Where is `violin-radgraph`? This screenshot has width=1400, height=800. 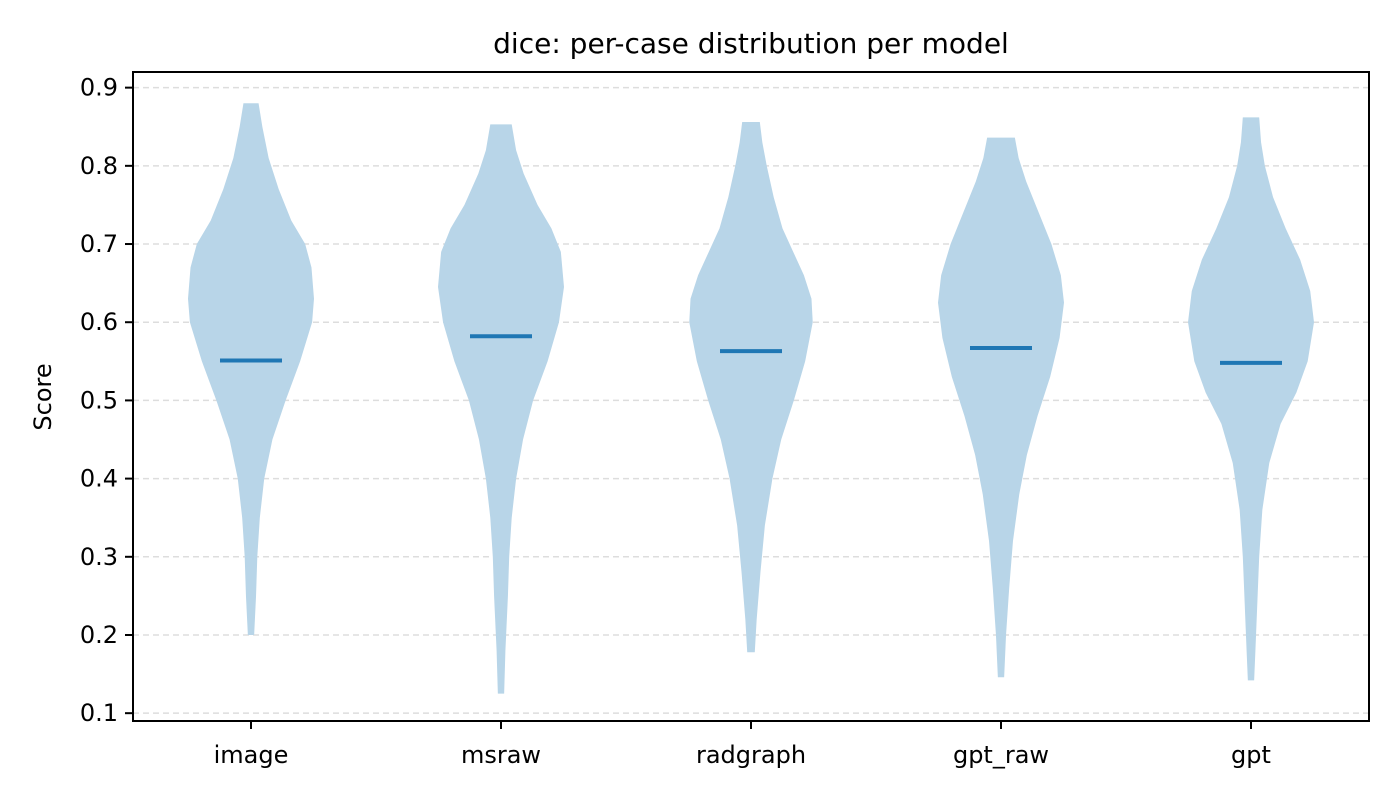
violin-radgraph is located at coordinates (751, 387).